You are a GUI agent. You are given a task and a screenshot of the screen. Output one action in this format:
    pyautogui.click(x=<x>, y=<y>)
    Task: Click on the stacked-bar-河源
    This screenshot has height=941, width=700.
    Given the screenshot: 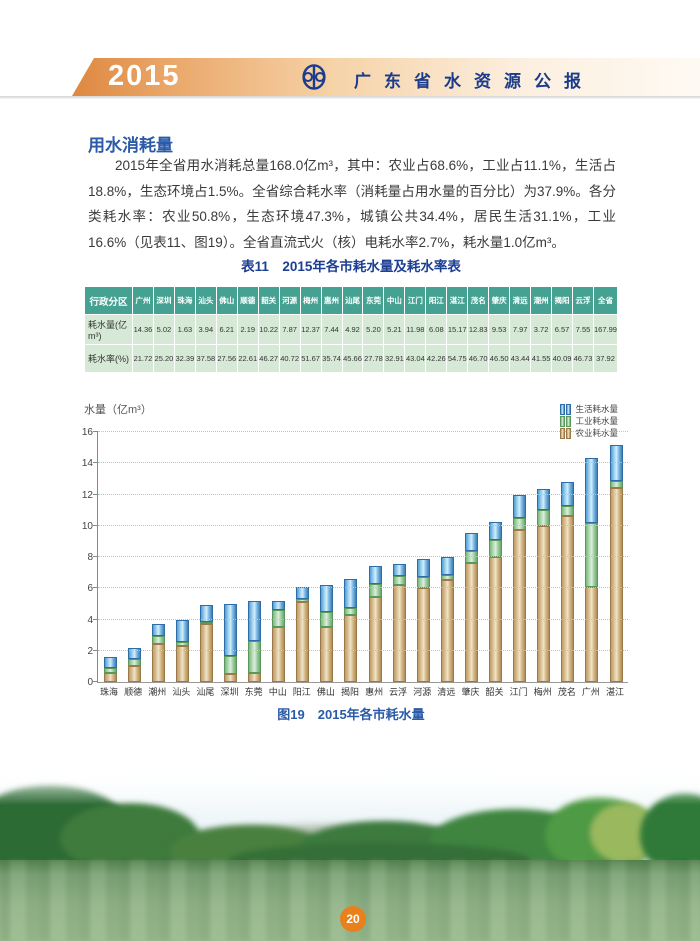 What is the action you would take?
    pyautogui.click(x=423, y=557)
    